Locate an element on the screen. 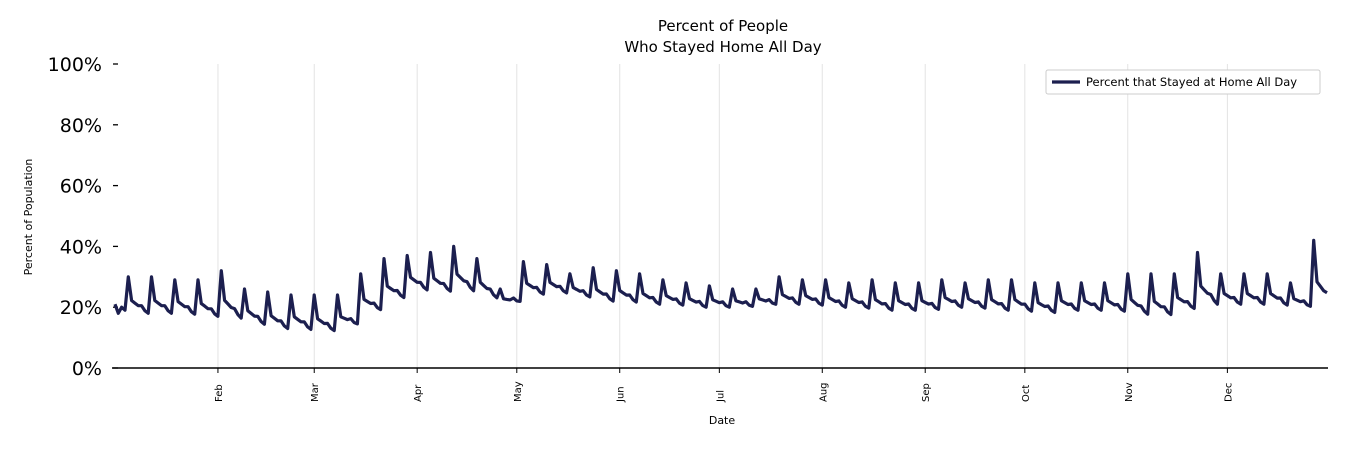  x-tick-label: Jun is located at coordinates (621, 394).